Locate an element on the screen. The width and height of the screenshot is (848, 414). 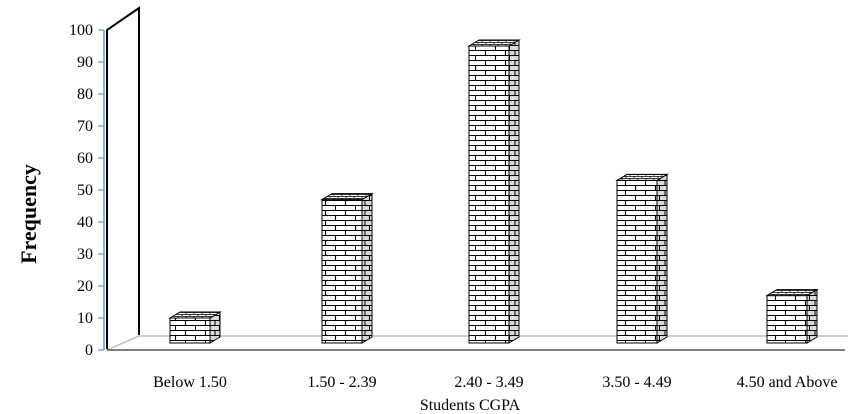
y-axis-ticks: 0 10 20 30 40 50 60 70 80 90 100 is located at coordinates (86, 190).